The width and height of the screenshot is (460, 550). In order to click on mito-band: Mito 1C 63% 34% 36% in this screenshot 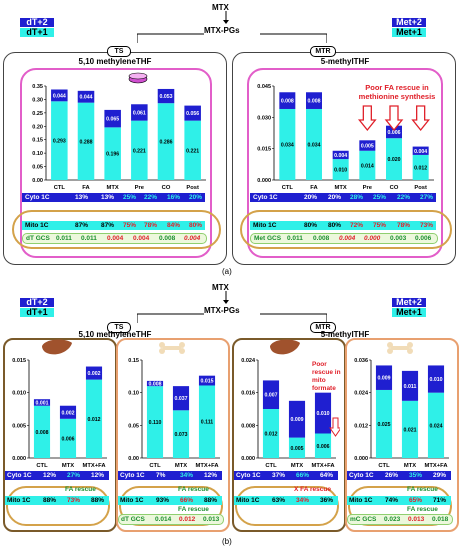, I will do `click(286, 500)`.